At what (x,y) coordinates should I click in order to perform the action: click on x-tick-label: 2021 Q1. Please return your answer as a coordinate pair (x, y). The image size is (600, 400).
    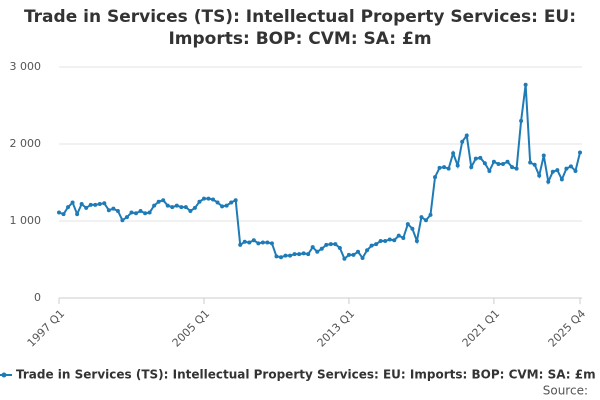
    Looking at the image, I should click on (481, 328).